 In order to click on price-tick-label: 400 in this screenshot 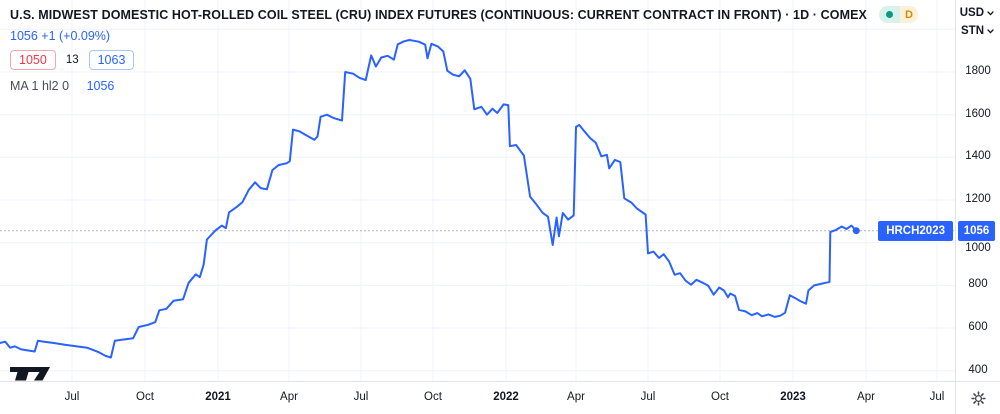, I will do `click(978, 369)`.